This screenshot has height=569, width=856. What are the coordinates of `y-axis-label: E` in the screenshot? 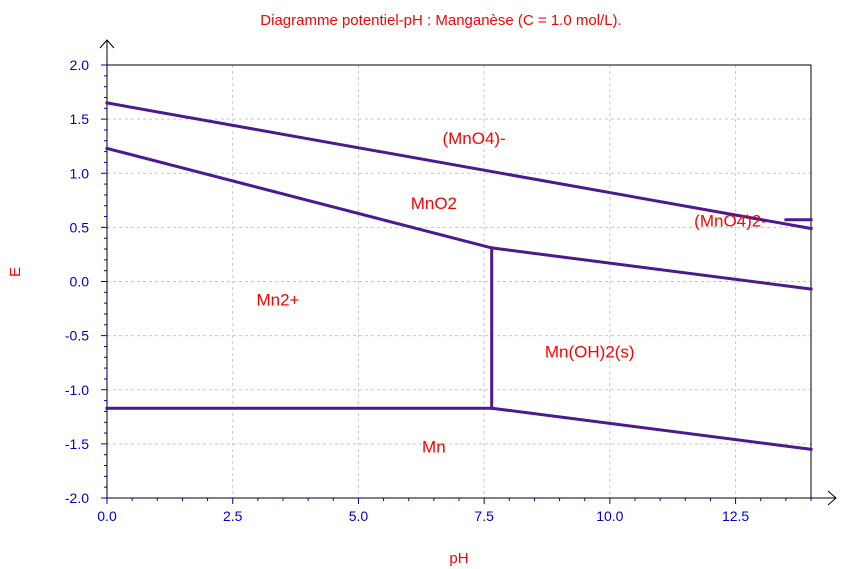 It's located at (15, 272).